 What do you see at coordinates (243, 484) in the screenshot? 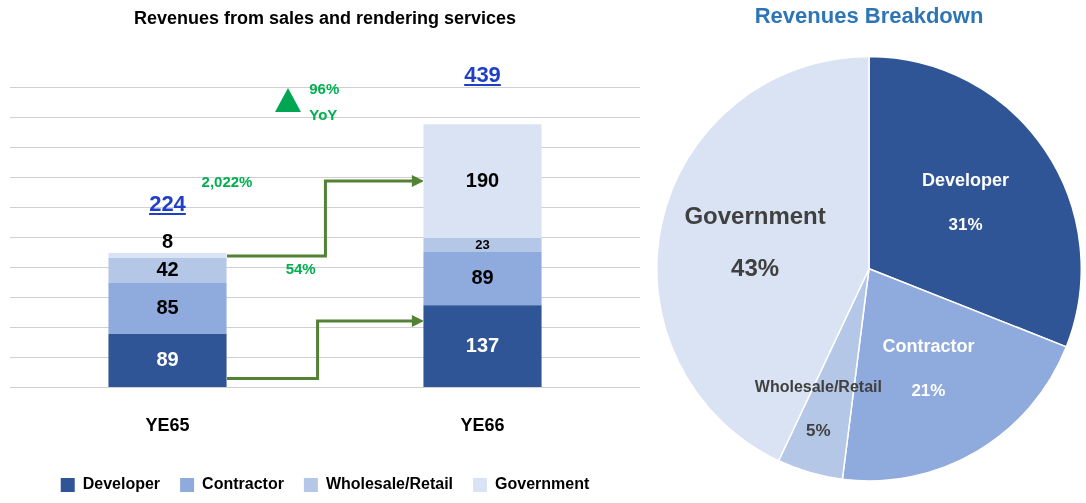
I see `legend-label: Contractor` at bounding box center [243, 484].